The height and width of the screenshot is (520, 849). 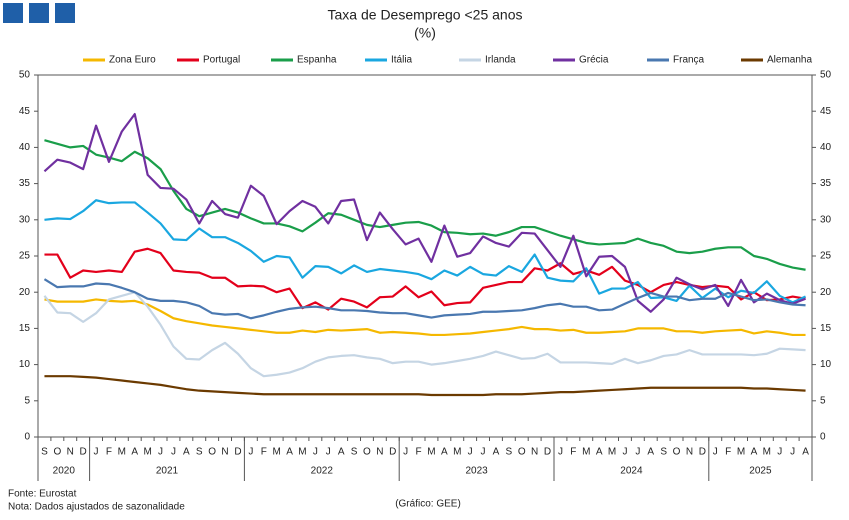 I want to click on x-group-label: 2024, so click(x=631, y=471).